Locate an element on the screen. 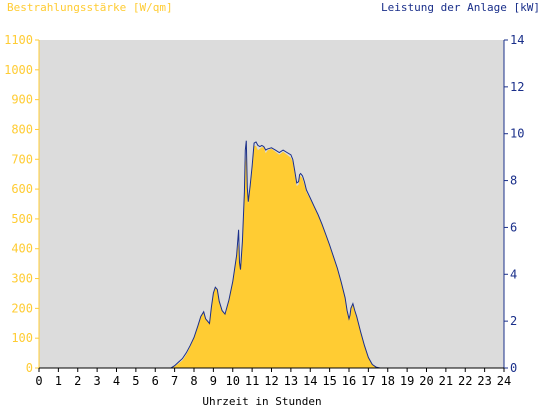 Image resolution: width=544 pixels, height=408 pixels. right-axis: 0 2 4 6 8 10 12 14 is located at coordinates (513, 204).